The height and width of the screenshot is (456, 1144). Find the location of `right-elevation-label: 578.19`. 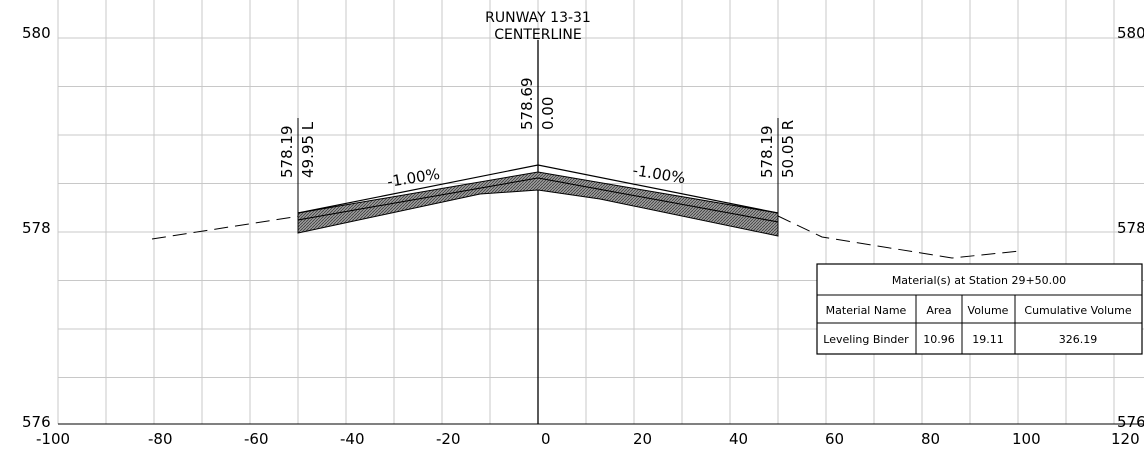

right-elevation-label: 578.19 is located at coordinates (767, 152).